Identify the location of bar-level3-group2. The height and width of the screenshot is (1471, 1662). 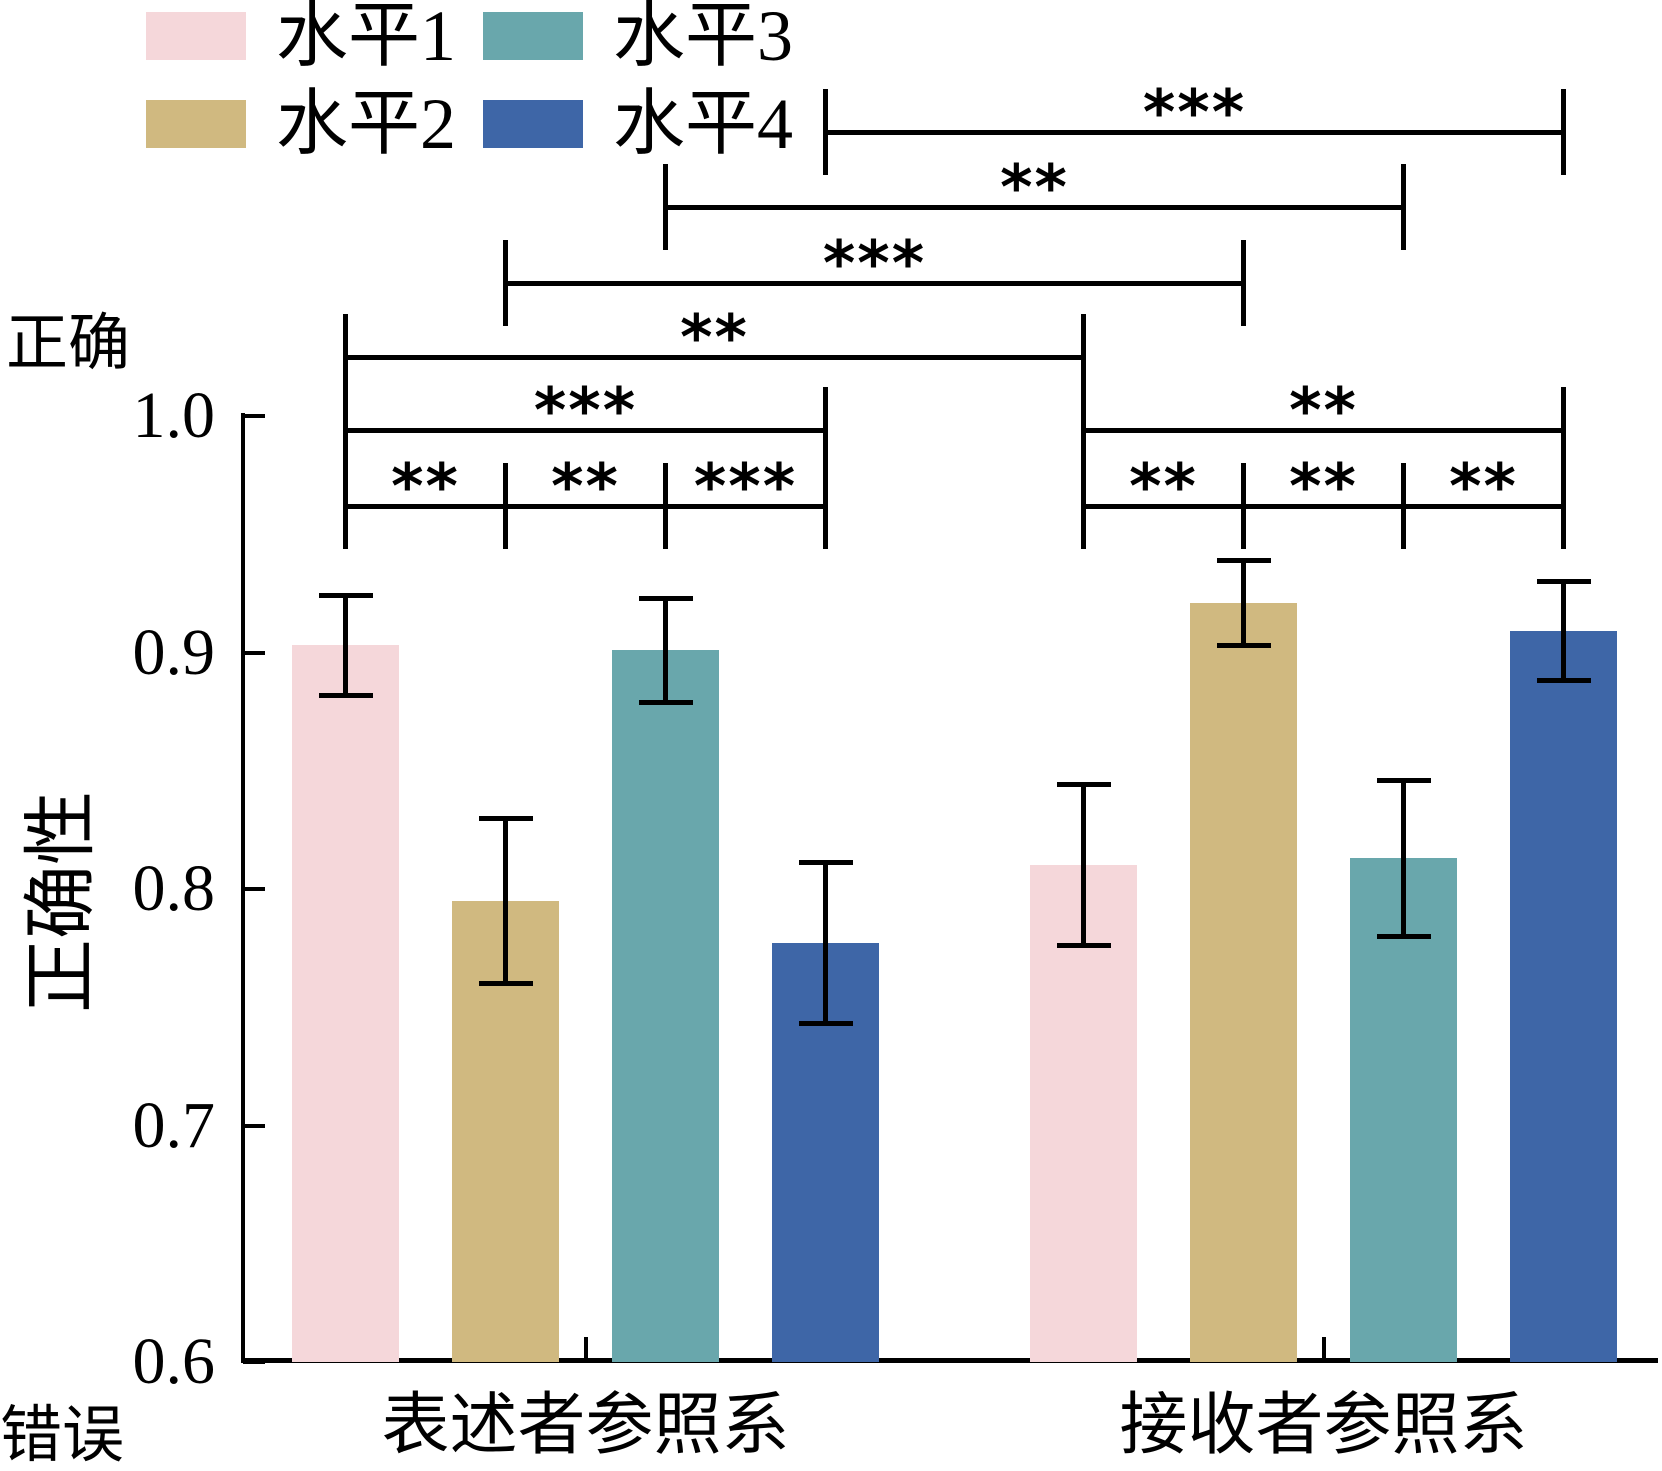
(1403, 1110).